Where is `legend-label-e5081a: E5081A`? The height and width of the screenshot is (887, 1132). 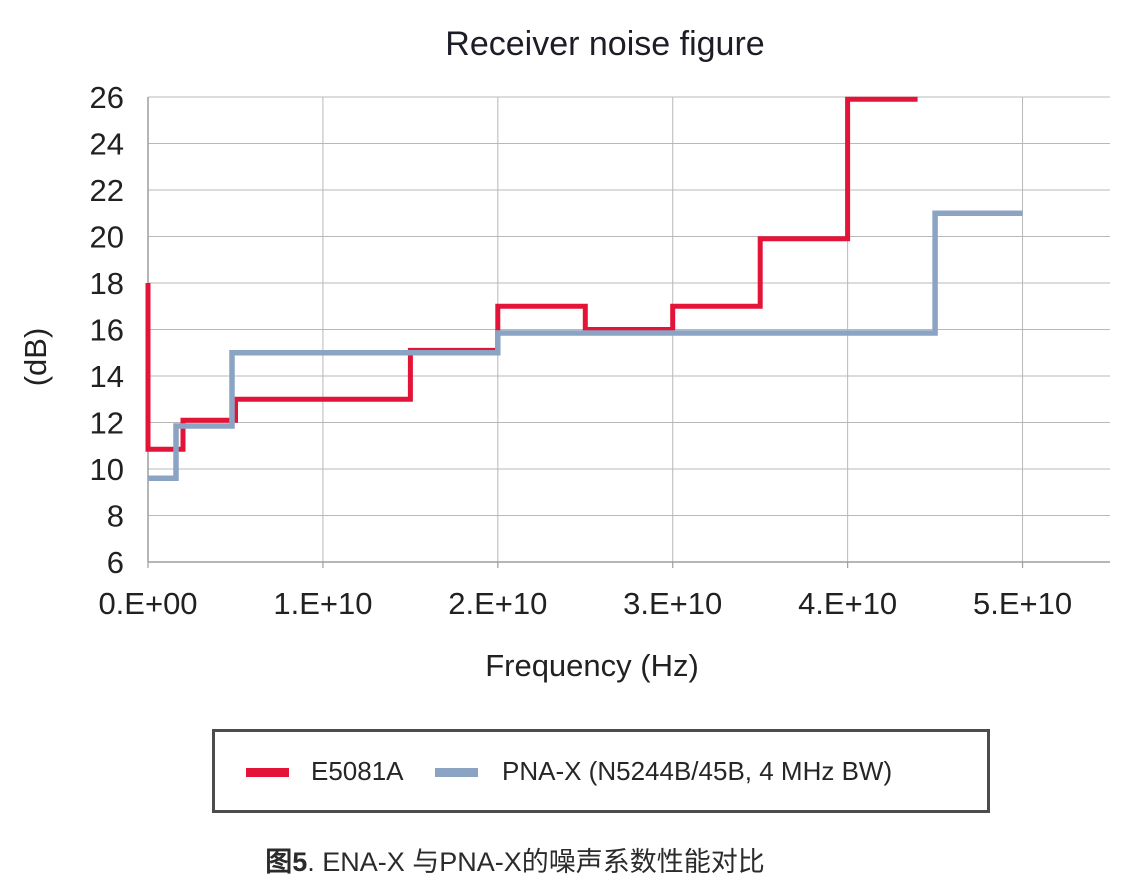 legend-label-e5081a: E5081A is located at coordinates (357, 770).